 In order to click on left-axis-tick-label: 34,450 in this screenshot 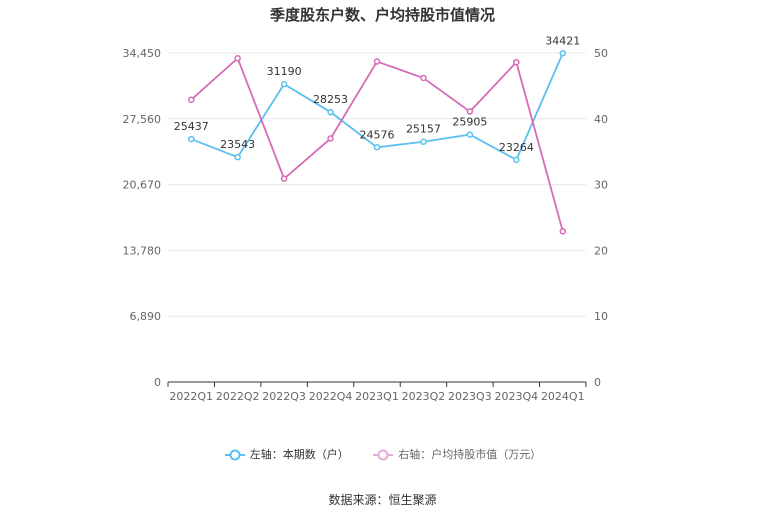, I will do `click(142, 53)`.